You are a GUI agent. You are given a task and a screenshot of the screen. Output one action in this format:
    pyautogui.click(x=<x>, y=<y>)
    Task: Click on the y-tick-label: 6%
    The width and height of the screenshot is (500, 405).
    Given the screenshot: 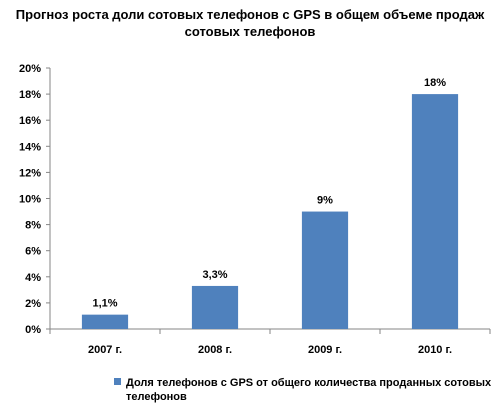 What is the action you would take?
    pyautogui.click(x=33, y=252)
    